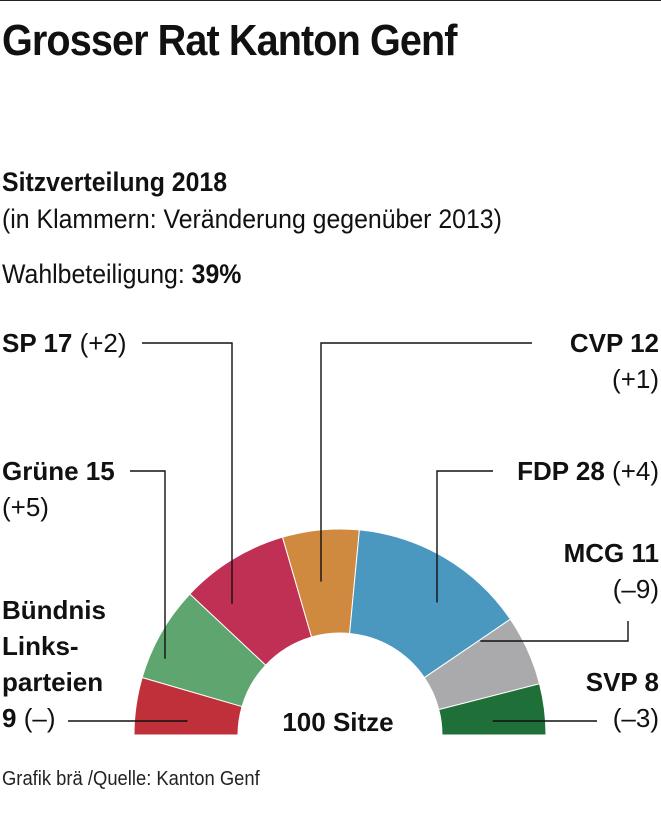  I want to click on label-buendnis-line3: parteien, so click(53, 682).